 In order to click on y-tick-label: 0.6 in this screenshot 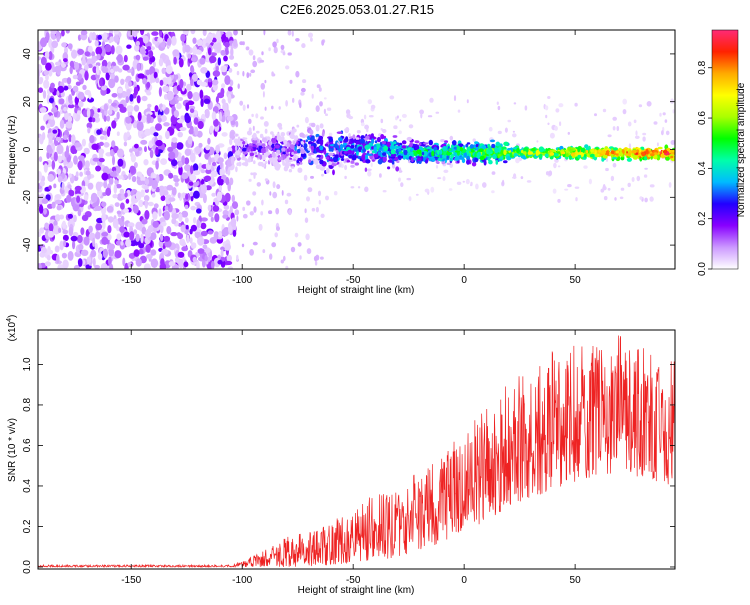, I will do `click(27, 445)`.